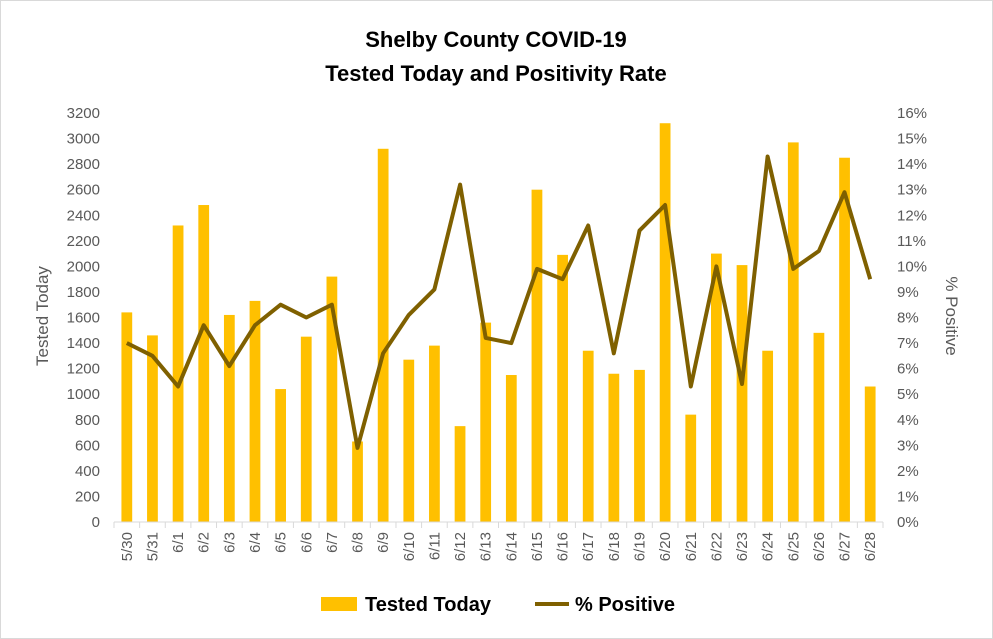 The width and height of the screenshot is (993, 639). I want to click on x-axis-tick-marks, so click(498, 525).